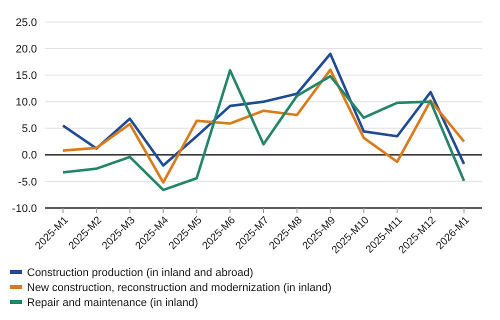 The width and height of the screenshot is (500, 320). What do you see at coordinates (29, 129) in the screenshot?
I see `y-tick-label: 5.0` at bounding box center [29, 129].